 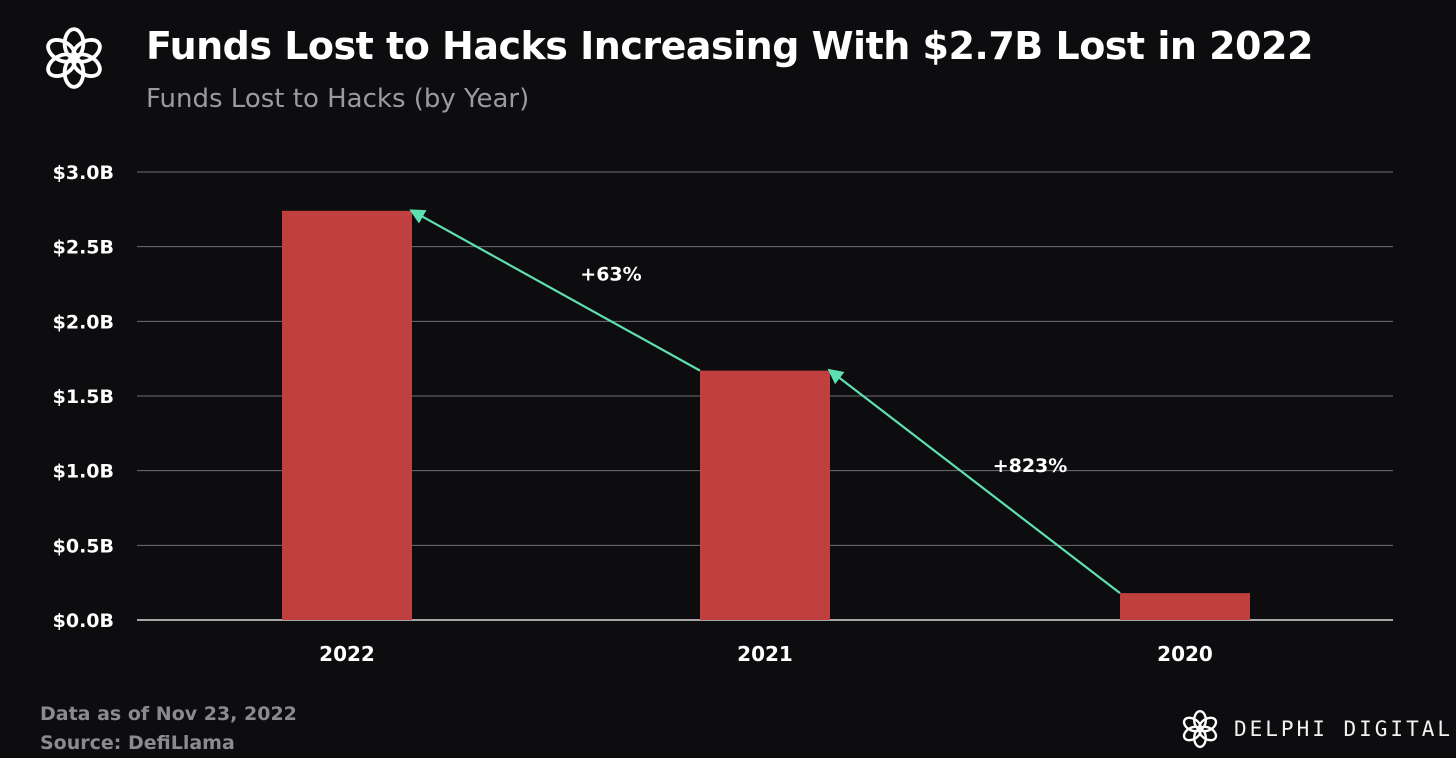 I want to click on x-tick-label: 2022, so click(x=347, y=654).